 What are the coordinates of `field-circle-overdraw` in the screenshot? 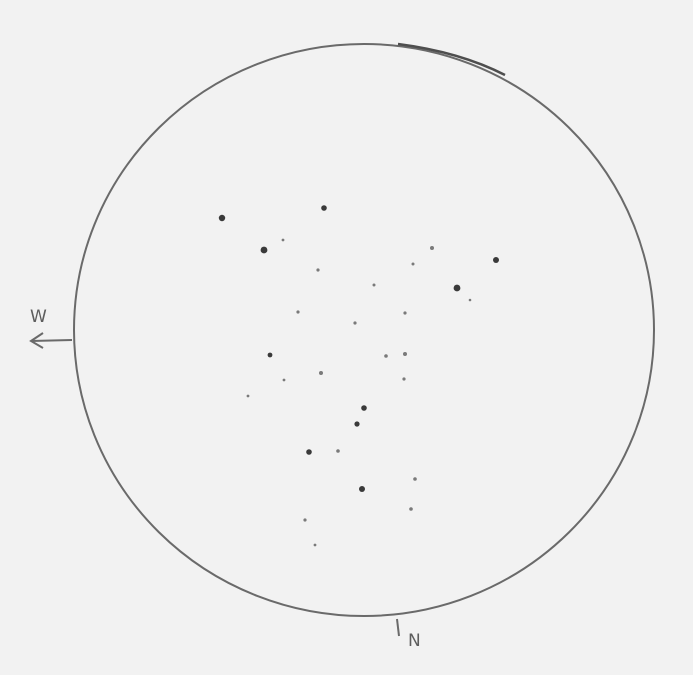 It's located at (451, 59).